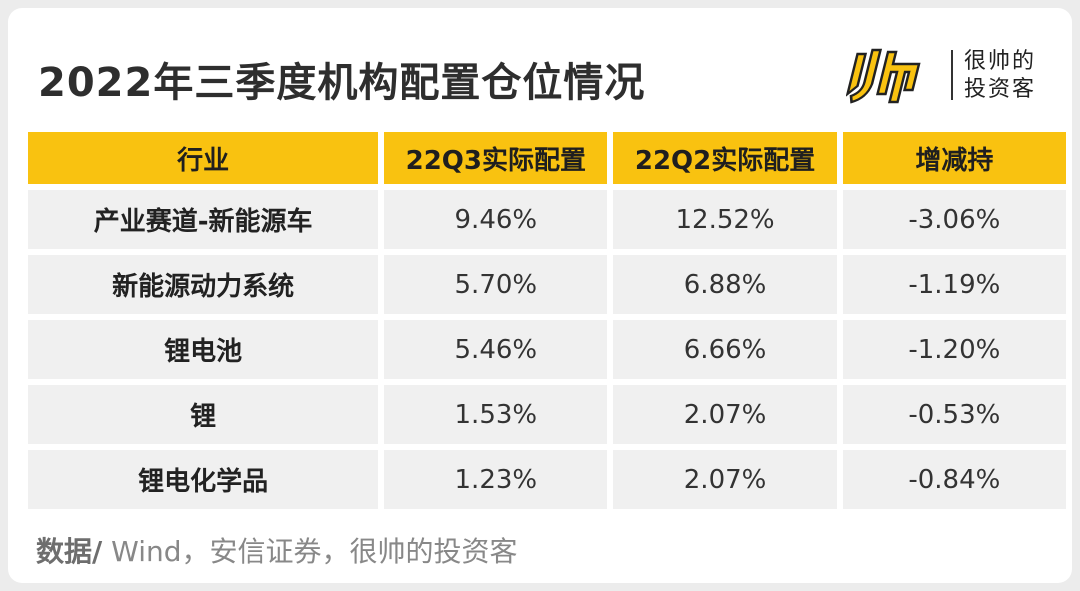  Describe the element at coordinates (310, 551) in the screenshot. I see `source-text: Wind，安信证券，很帅的投资客` at that location.